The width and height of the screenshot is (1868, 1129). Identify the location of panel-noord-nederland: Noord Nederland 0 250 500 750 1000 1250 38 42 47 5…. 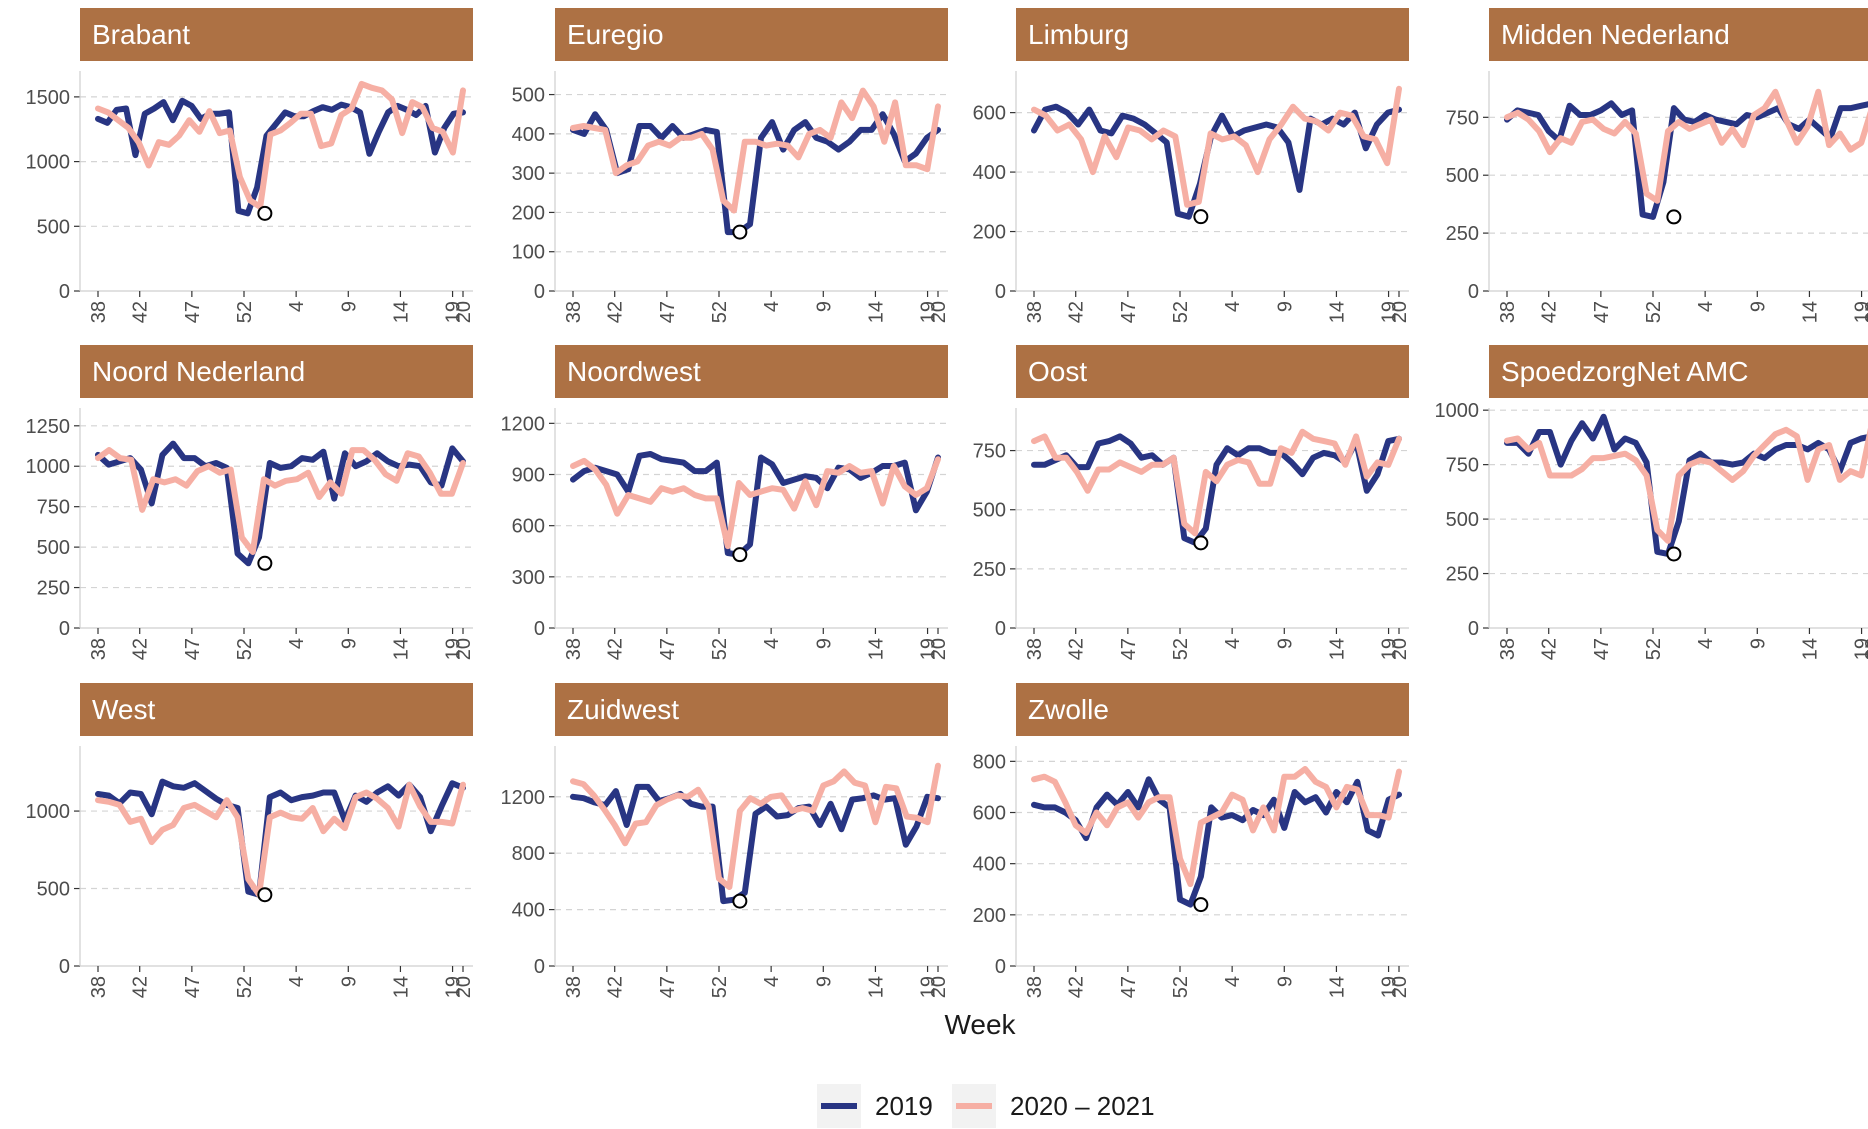
(250, 502).